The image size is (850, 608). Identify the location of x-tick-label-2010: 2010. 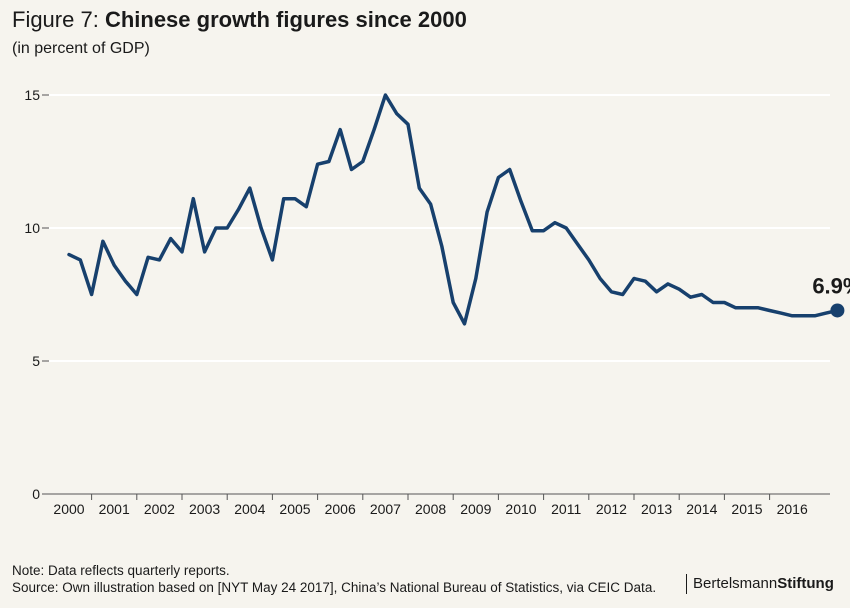
(520, 509).